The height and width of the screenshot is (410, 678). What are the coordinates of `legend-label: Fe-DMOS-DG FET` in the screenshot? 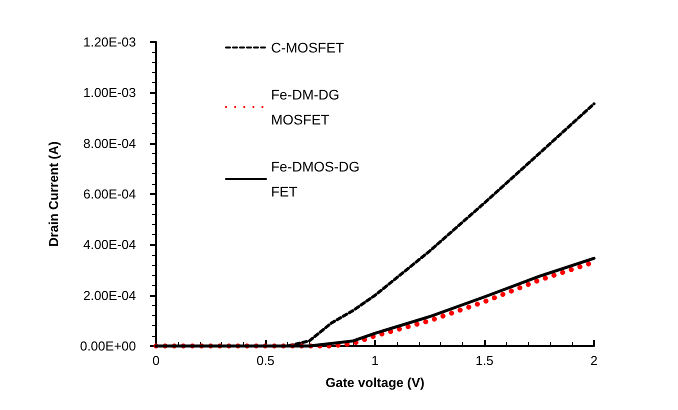 It's located at (317, 179).